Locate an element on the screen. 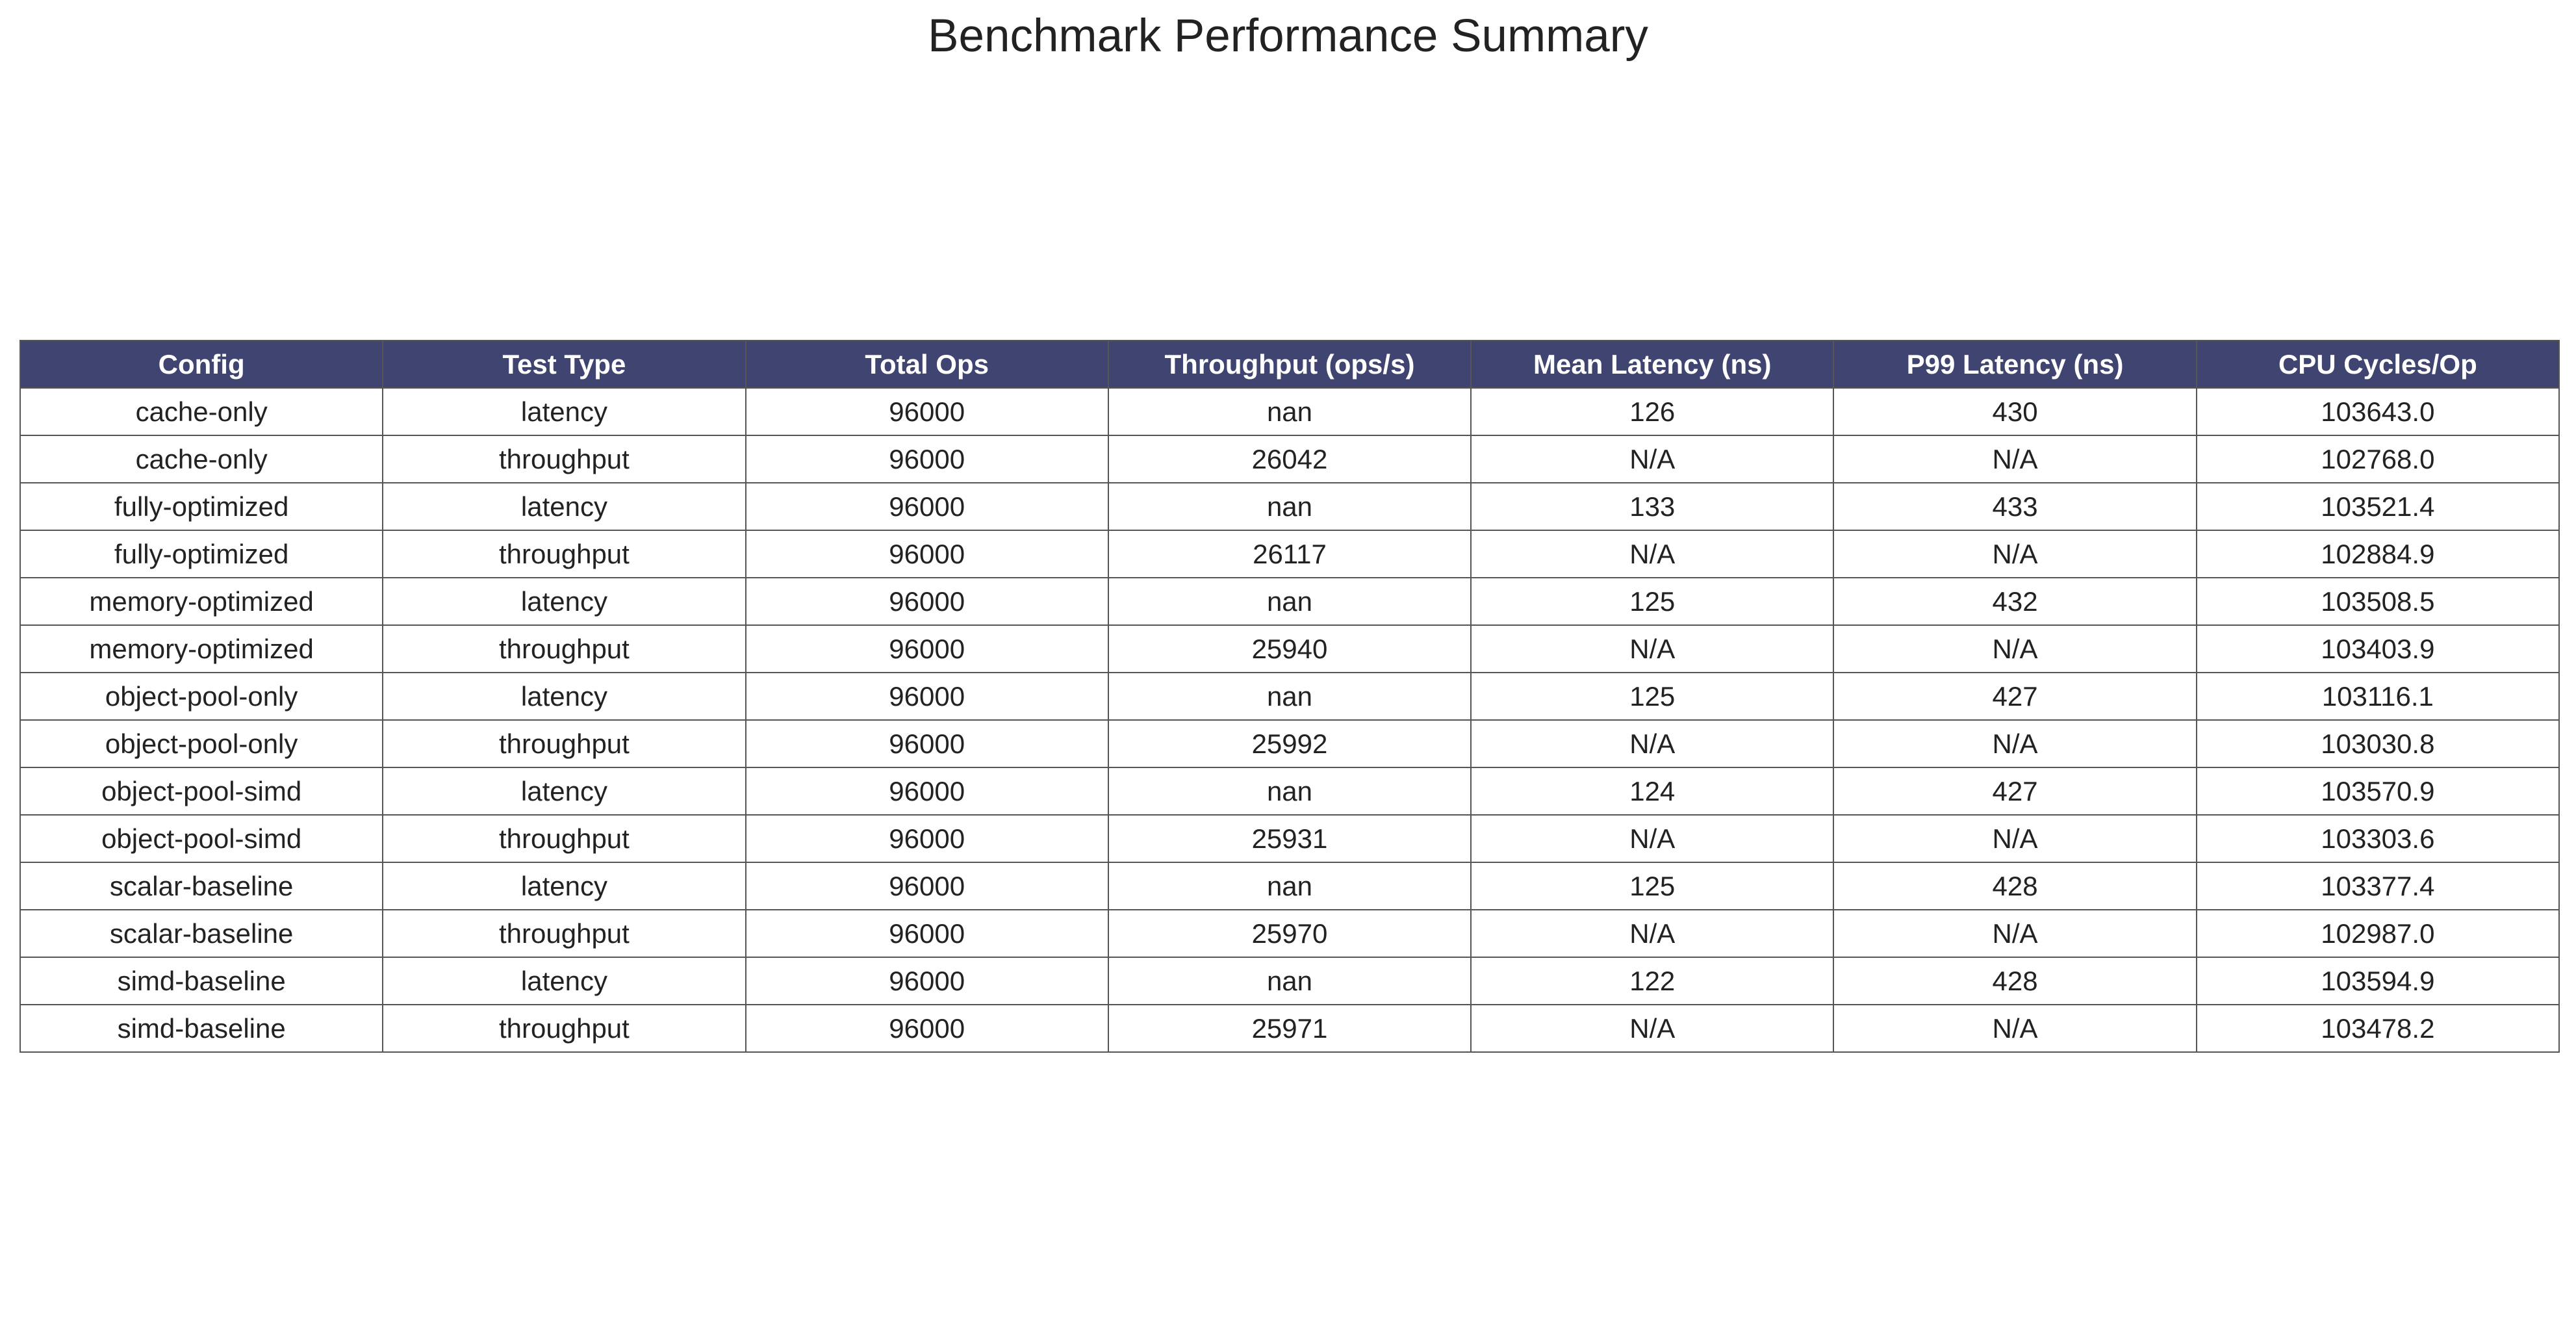  table-cell: 25970 is located at coordinates (1289, 933).